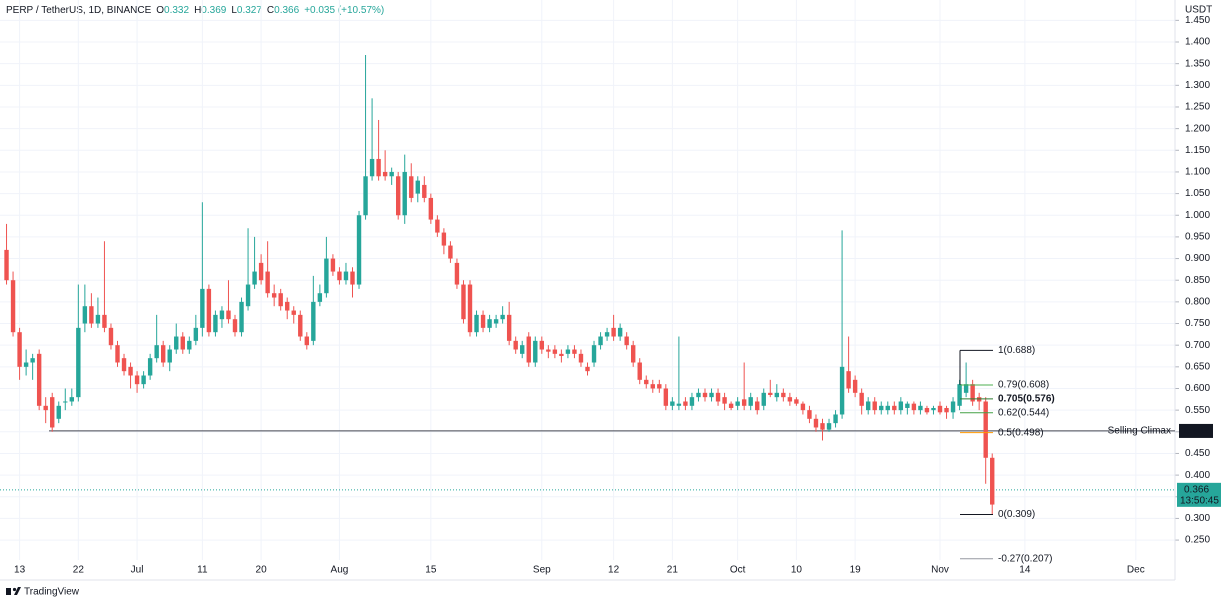  Describe the element at coordinates (1196, 430) in the screenshot. I see `price-badge` at that location.